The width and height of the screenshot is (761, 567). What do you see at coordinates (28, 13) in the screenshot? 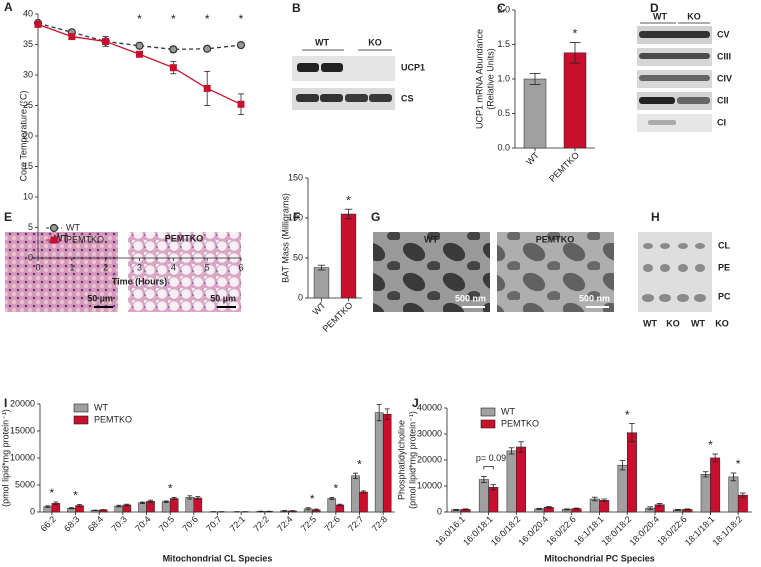
I see `y-tick-label: 40` at bounding box center [28, 13].